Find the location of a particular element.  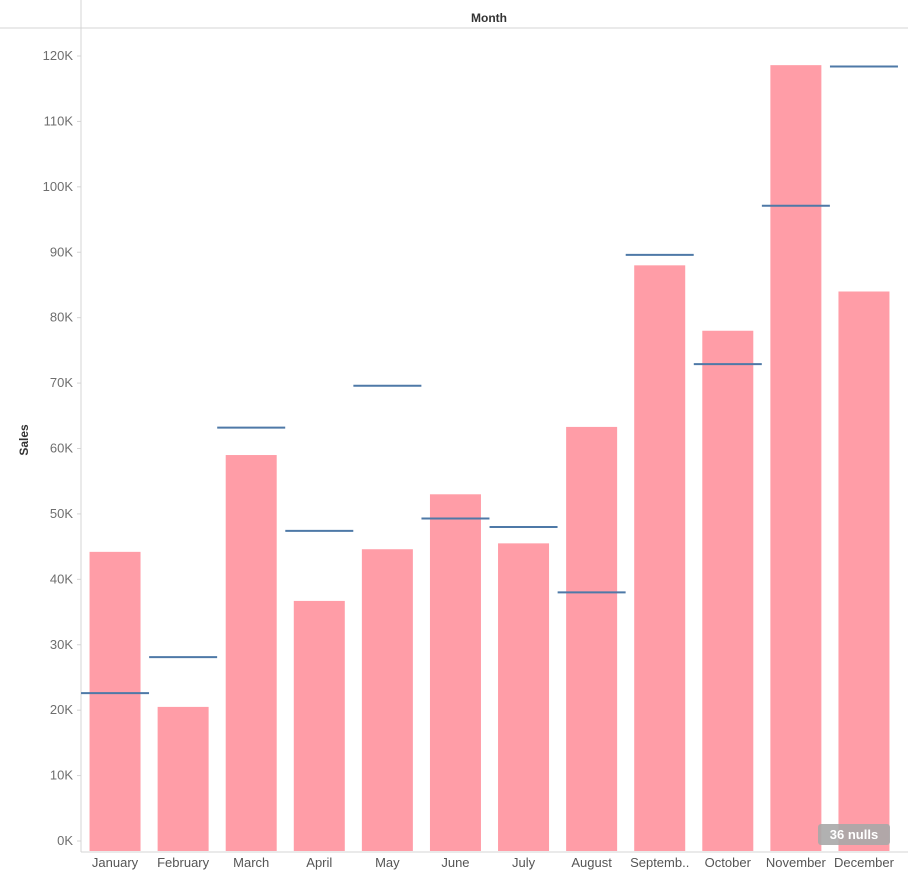

x-tick-label: November is located at coordinates (796, 862).